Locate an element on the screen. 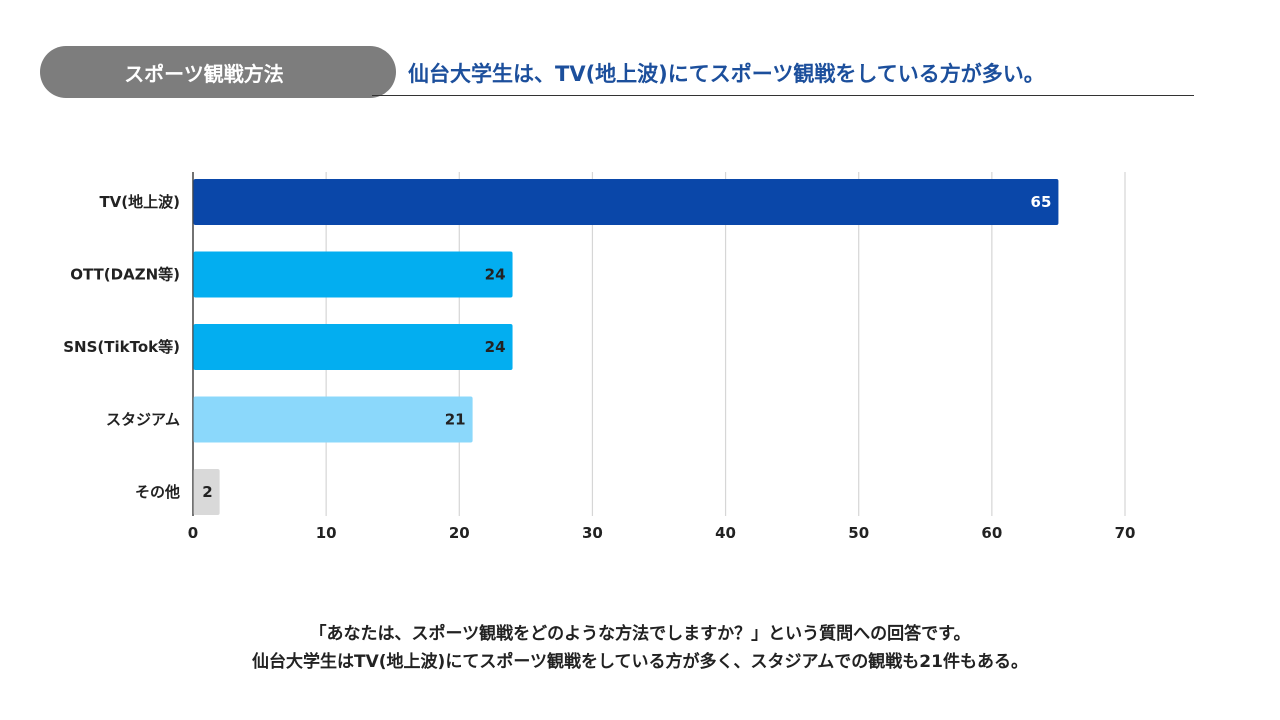 This screenshot has height=720, width=1280. category-label: SNS(TikTok等) is located at coordinates (121, 347).